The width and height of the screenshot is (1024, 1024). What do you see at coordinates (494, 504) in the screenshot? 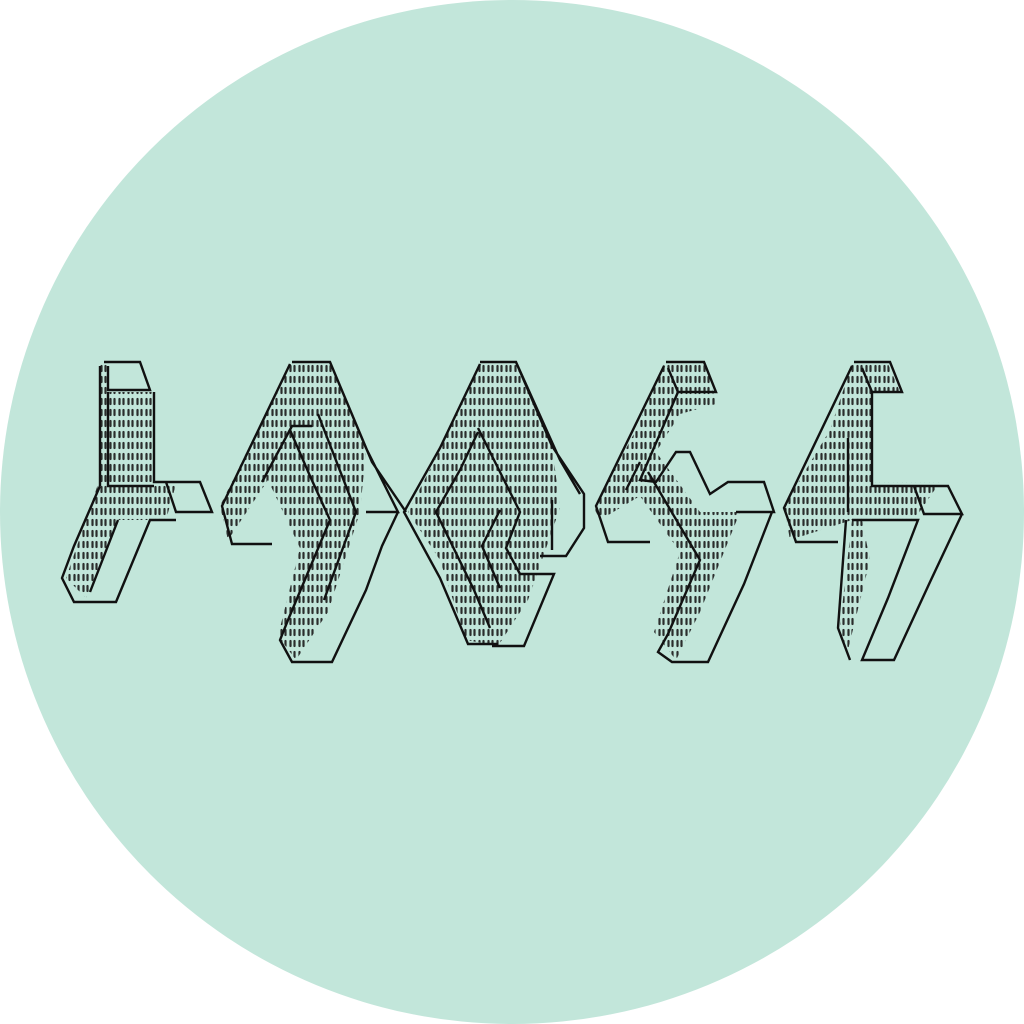
I see `glyph-3-chevron-loop-icon` at bounding box center [494, 504].